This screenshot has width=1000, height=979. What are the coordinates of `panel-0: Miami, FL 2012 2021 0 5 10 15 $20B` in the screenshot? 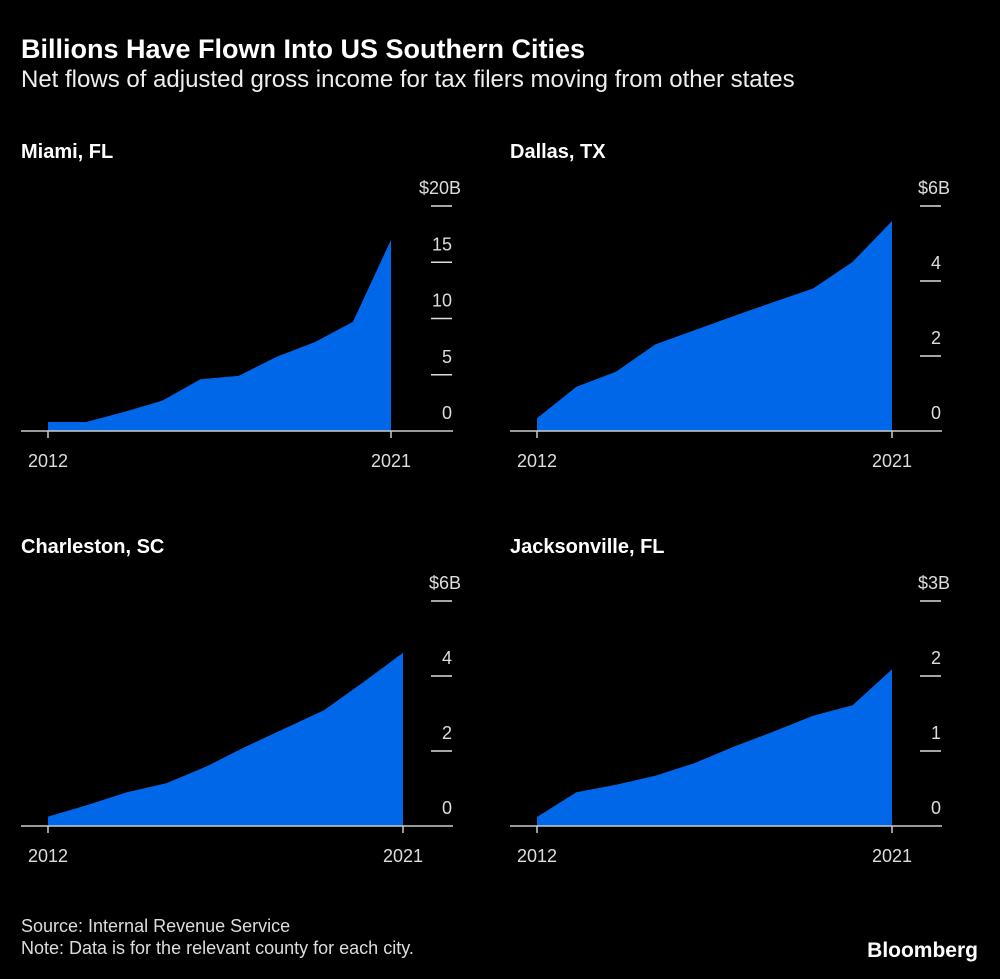 It's located at (241, 306).